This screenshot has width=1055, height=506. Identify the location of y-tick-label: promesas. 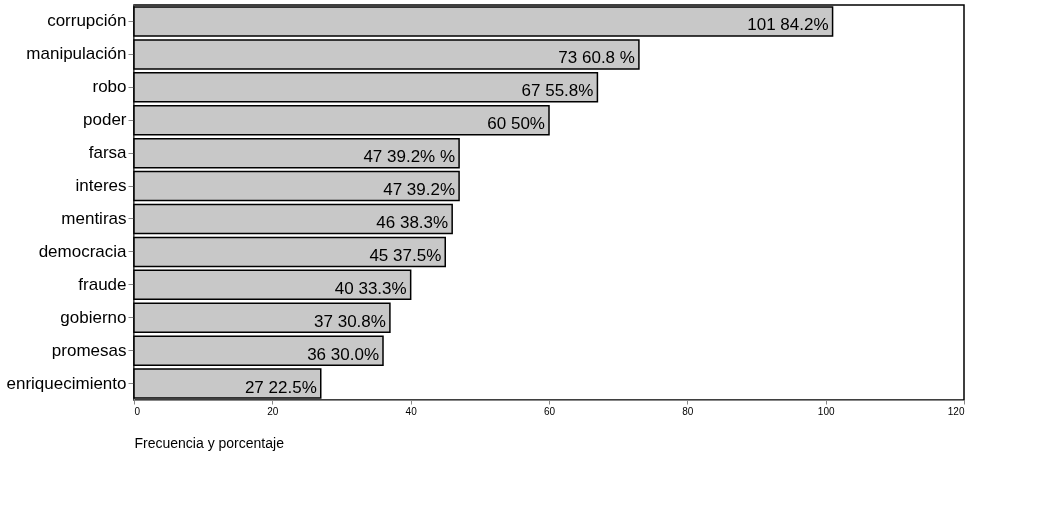
(89, 350).